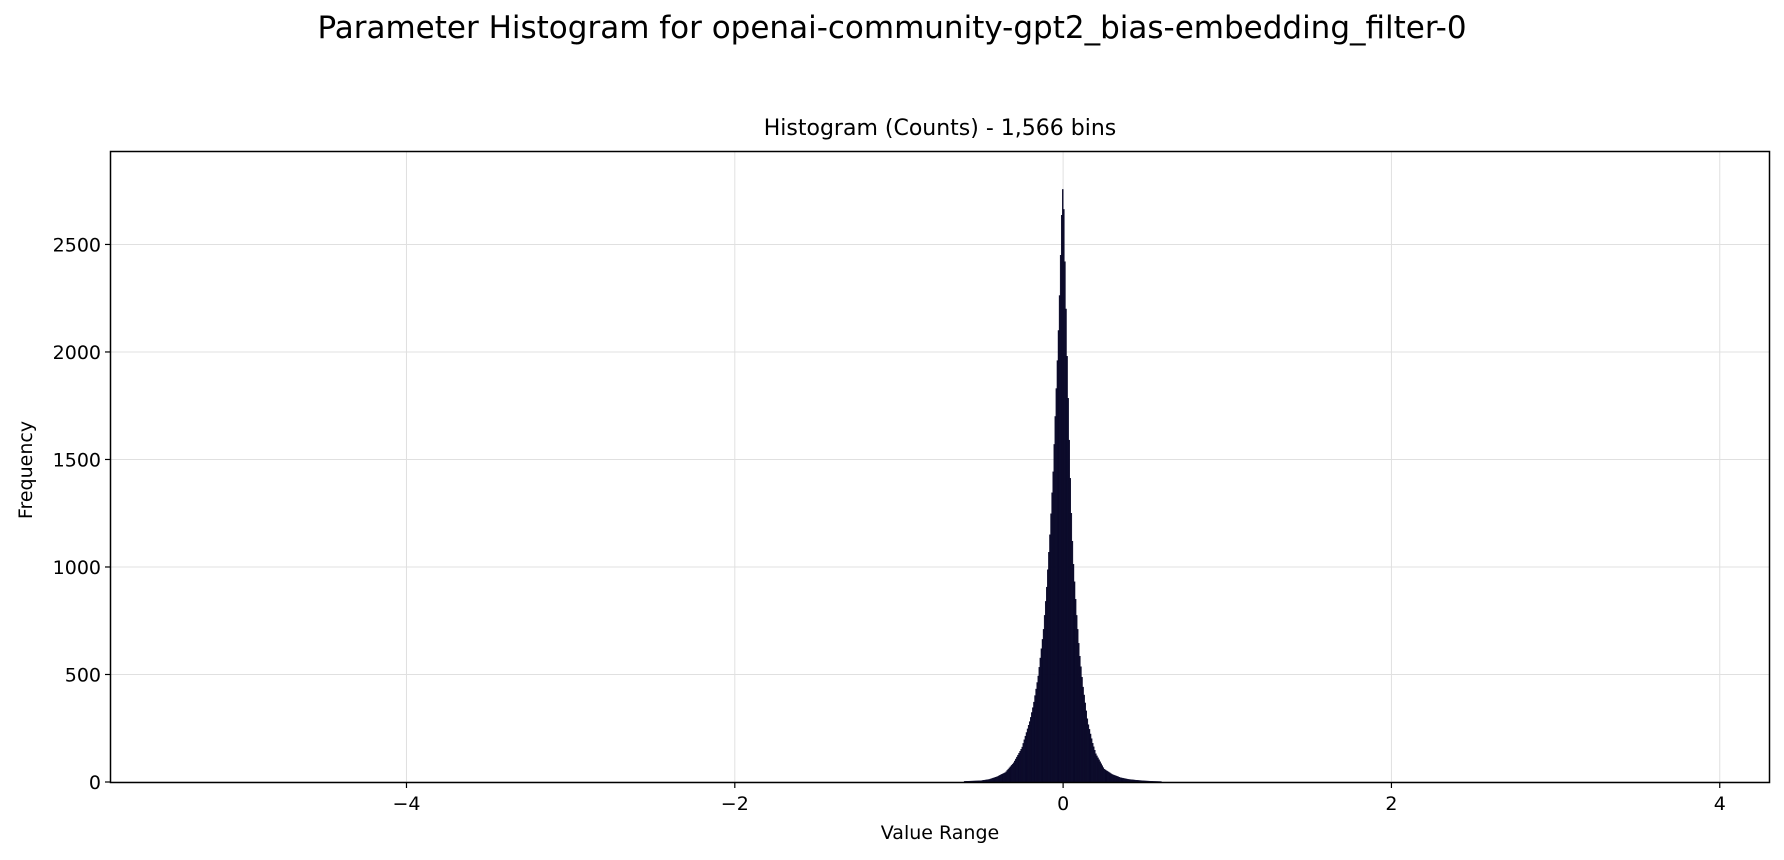 This screenshot has width=1784, height=860. I want to click on y-tick-label: 0, so click(95, 783).